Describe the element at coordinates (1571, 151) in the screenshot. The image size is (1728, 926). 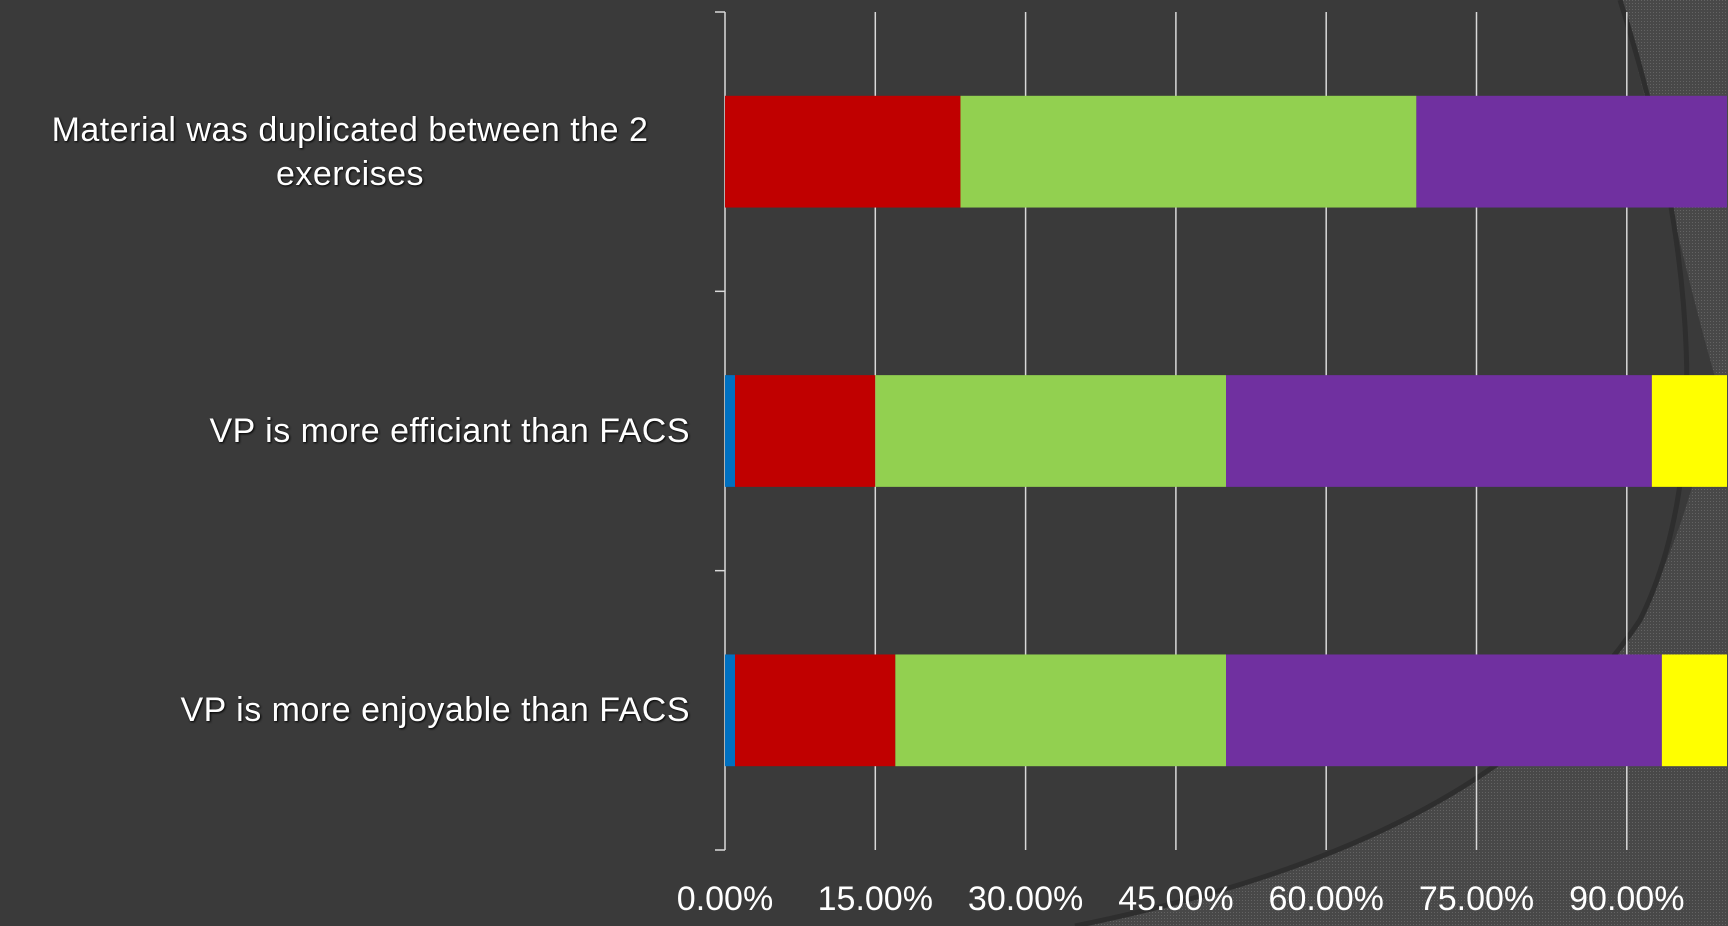
I see `bar-cat1-series4` at that location.